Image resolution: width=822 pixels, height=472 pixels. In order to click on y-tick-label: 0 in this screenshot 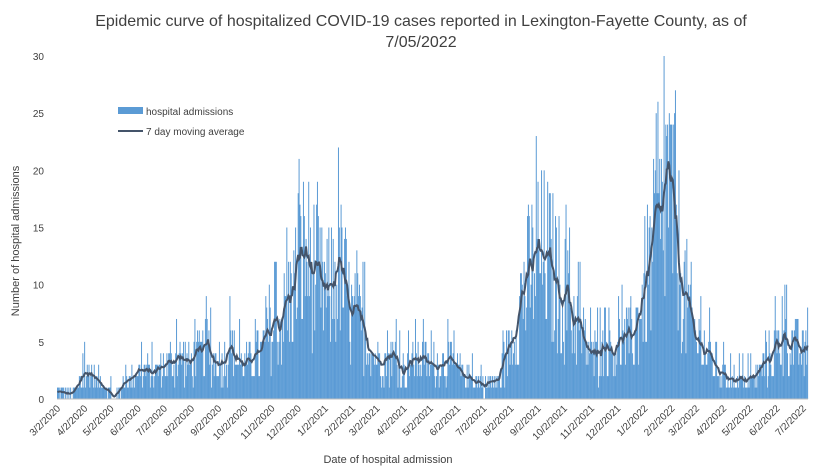, I will do `click(41, 400)`.